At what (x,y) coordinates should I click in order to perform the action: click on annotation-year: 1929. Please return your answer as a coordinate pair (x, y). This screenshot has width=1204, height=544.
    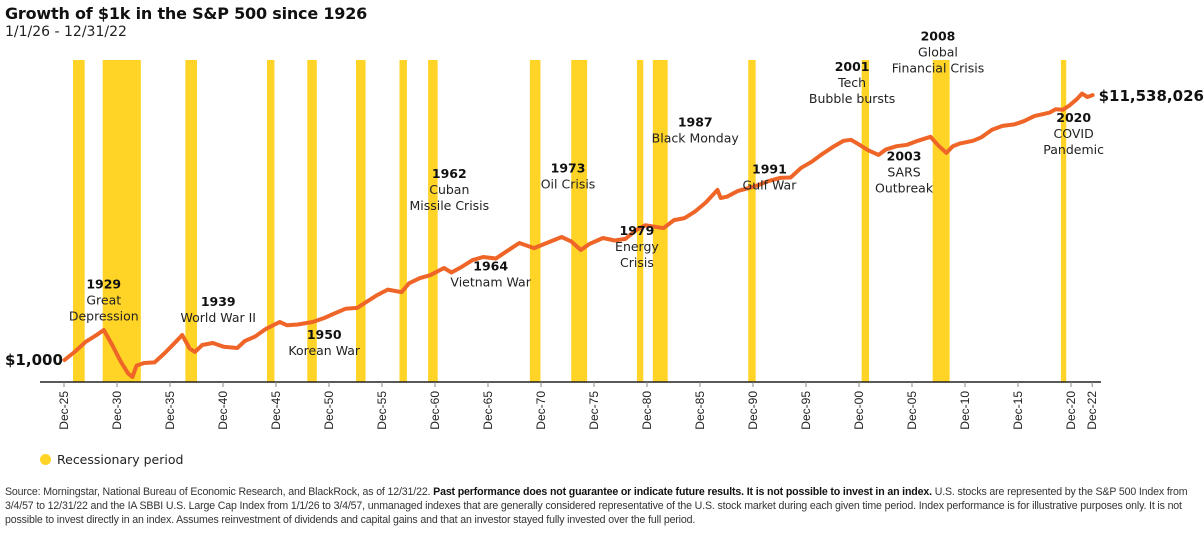
    Looking at the image, I should click on (103, 283).